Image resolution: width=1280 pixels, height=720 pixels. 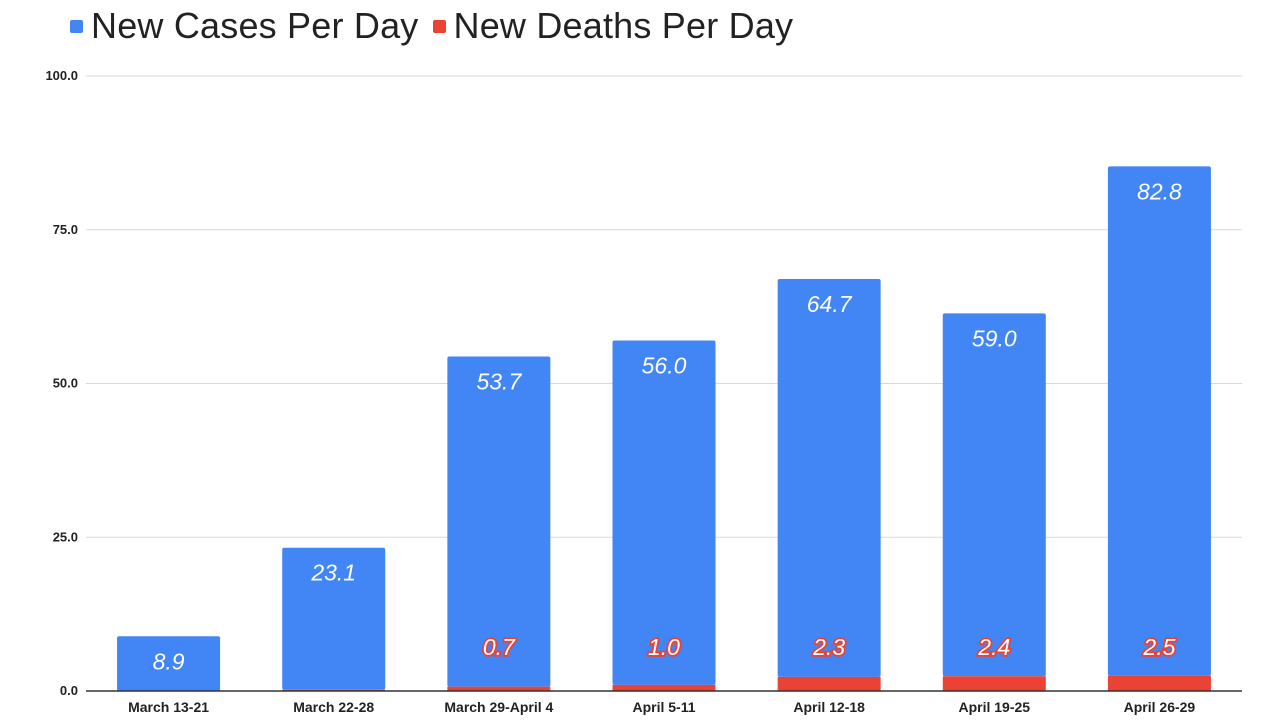 What do you see at coordinates (830, 304) in the screenshot?
I see `bar-label-cases: 64.7` at bounding box center [830, 304].